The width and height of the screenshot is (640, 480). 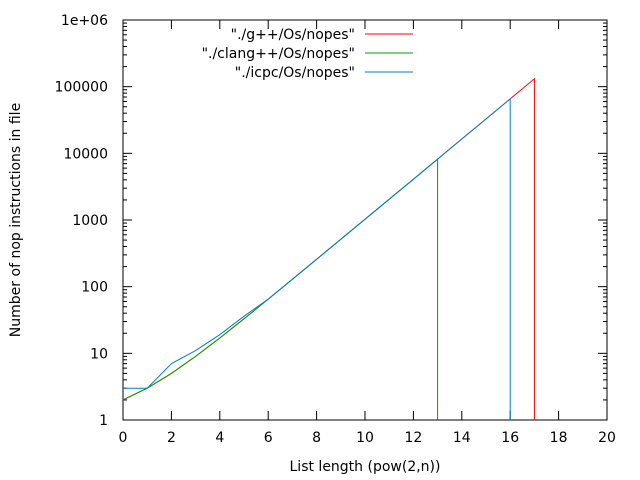 What do you see at coordinates (84, 21) in the screenshot?
I see `y-tick-label: 1e+06` at bounding box center [84, 21].